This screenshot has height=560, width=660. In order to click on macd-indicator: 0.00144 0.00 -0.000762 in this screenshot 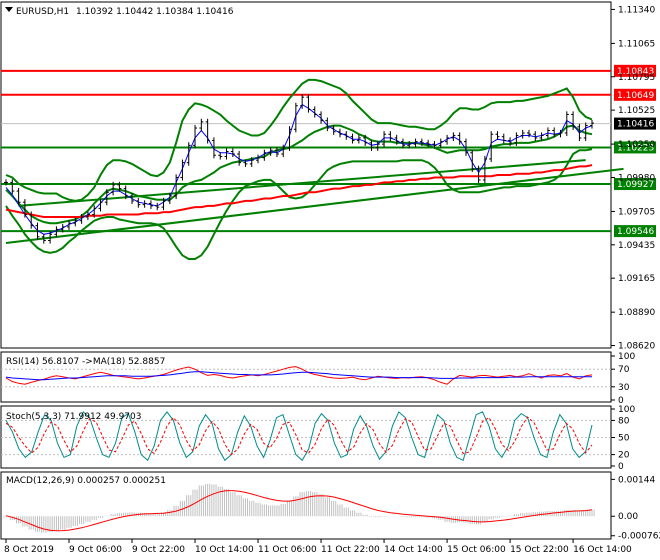, I will do `click(331, 508)`.